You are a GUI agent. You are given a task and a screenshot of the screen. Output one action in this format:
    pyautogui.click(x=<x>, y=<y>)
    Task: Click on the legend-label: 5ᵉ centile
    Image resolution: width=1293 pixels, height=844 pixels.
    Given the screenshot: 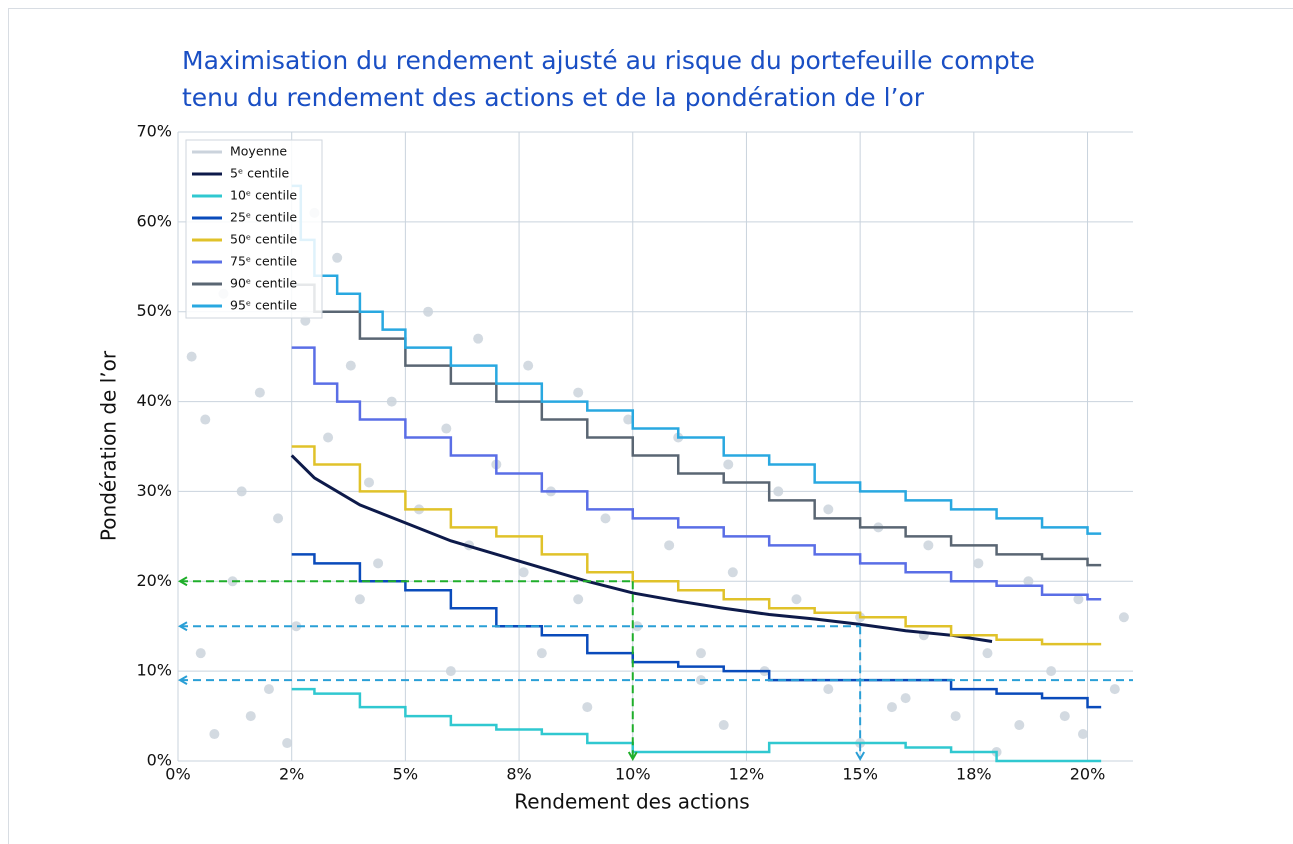 What is the action you would take?
    pyautogui.click(x=259, y=173)
    